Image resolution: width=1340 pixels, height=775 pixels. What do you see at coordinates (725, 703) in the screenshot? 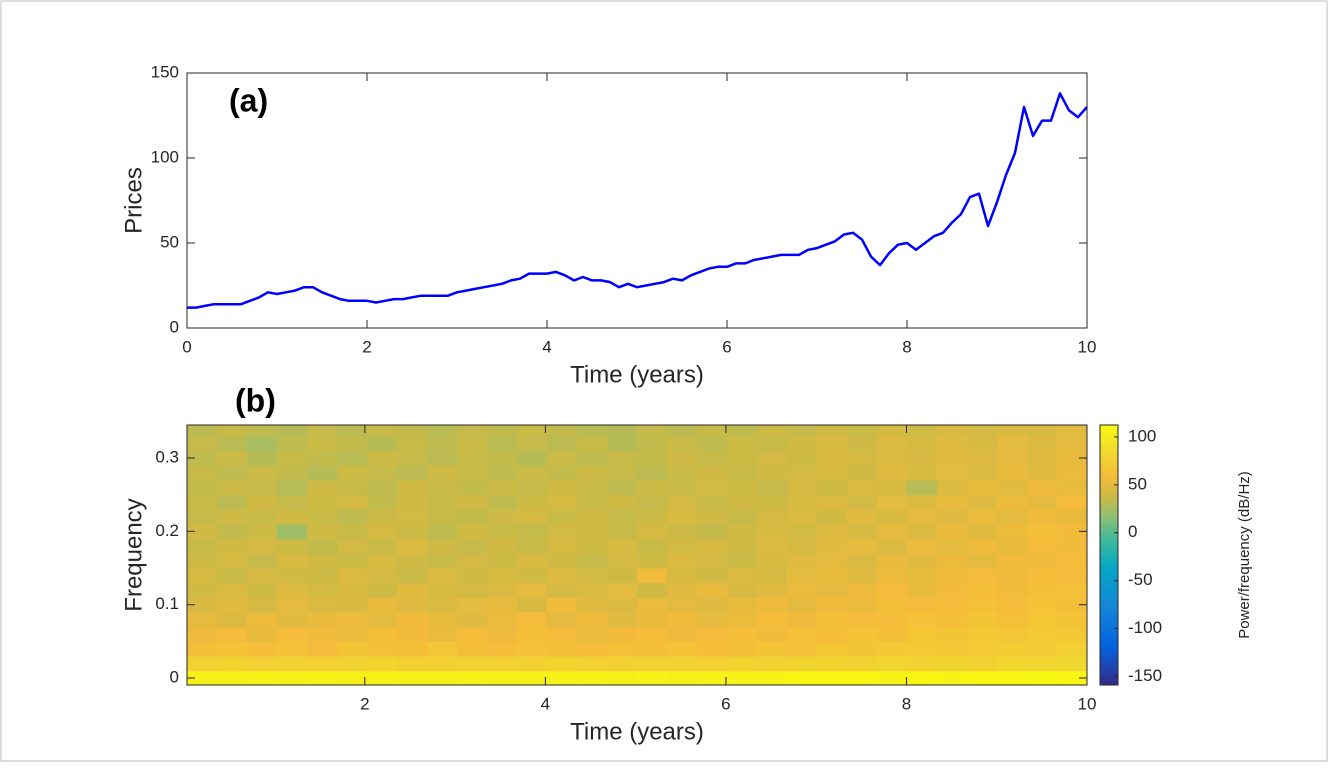
I see `x-tick-label: 6` at bounding box center [725, 703].